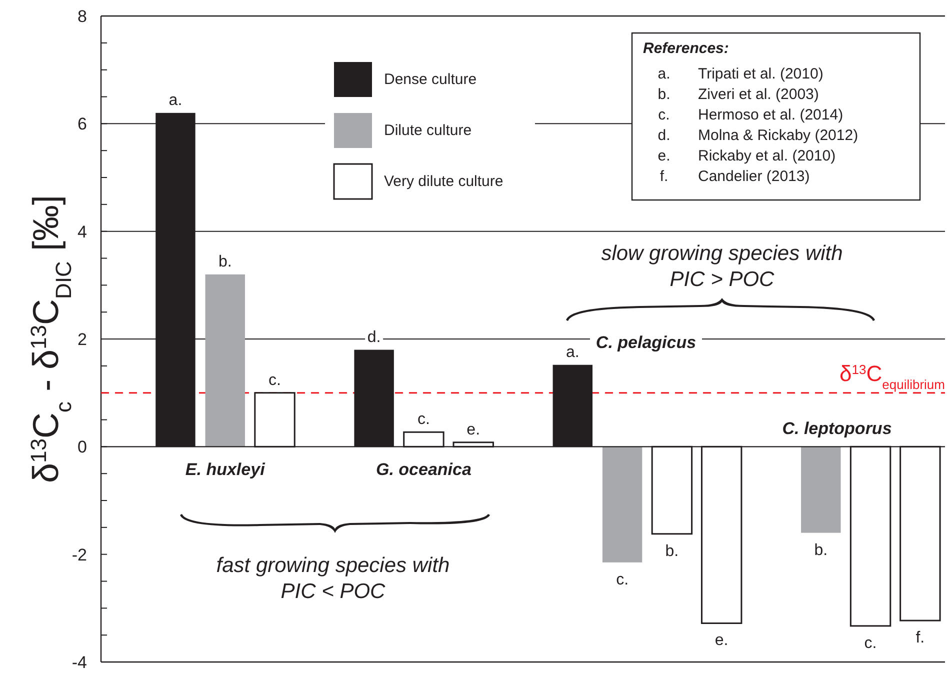 Image resolution: width=947 pixels, height=674 pixels. Describe the element at coordinates (920, 638) in the screenshot. I see `data-label: f.` at that location.